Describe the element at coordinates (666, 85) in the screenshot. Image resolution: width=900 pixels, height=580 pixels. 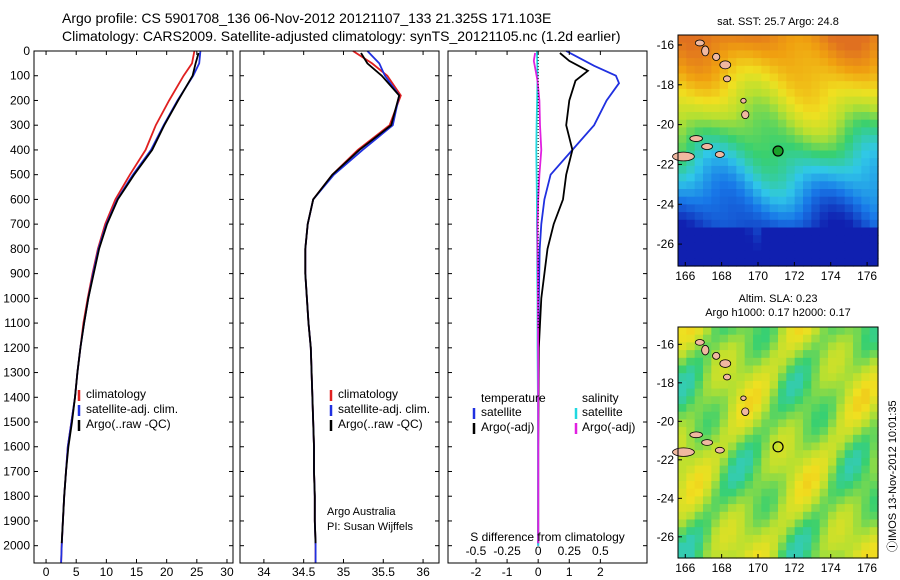
I see `lat-tick-label: -18` at that location.